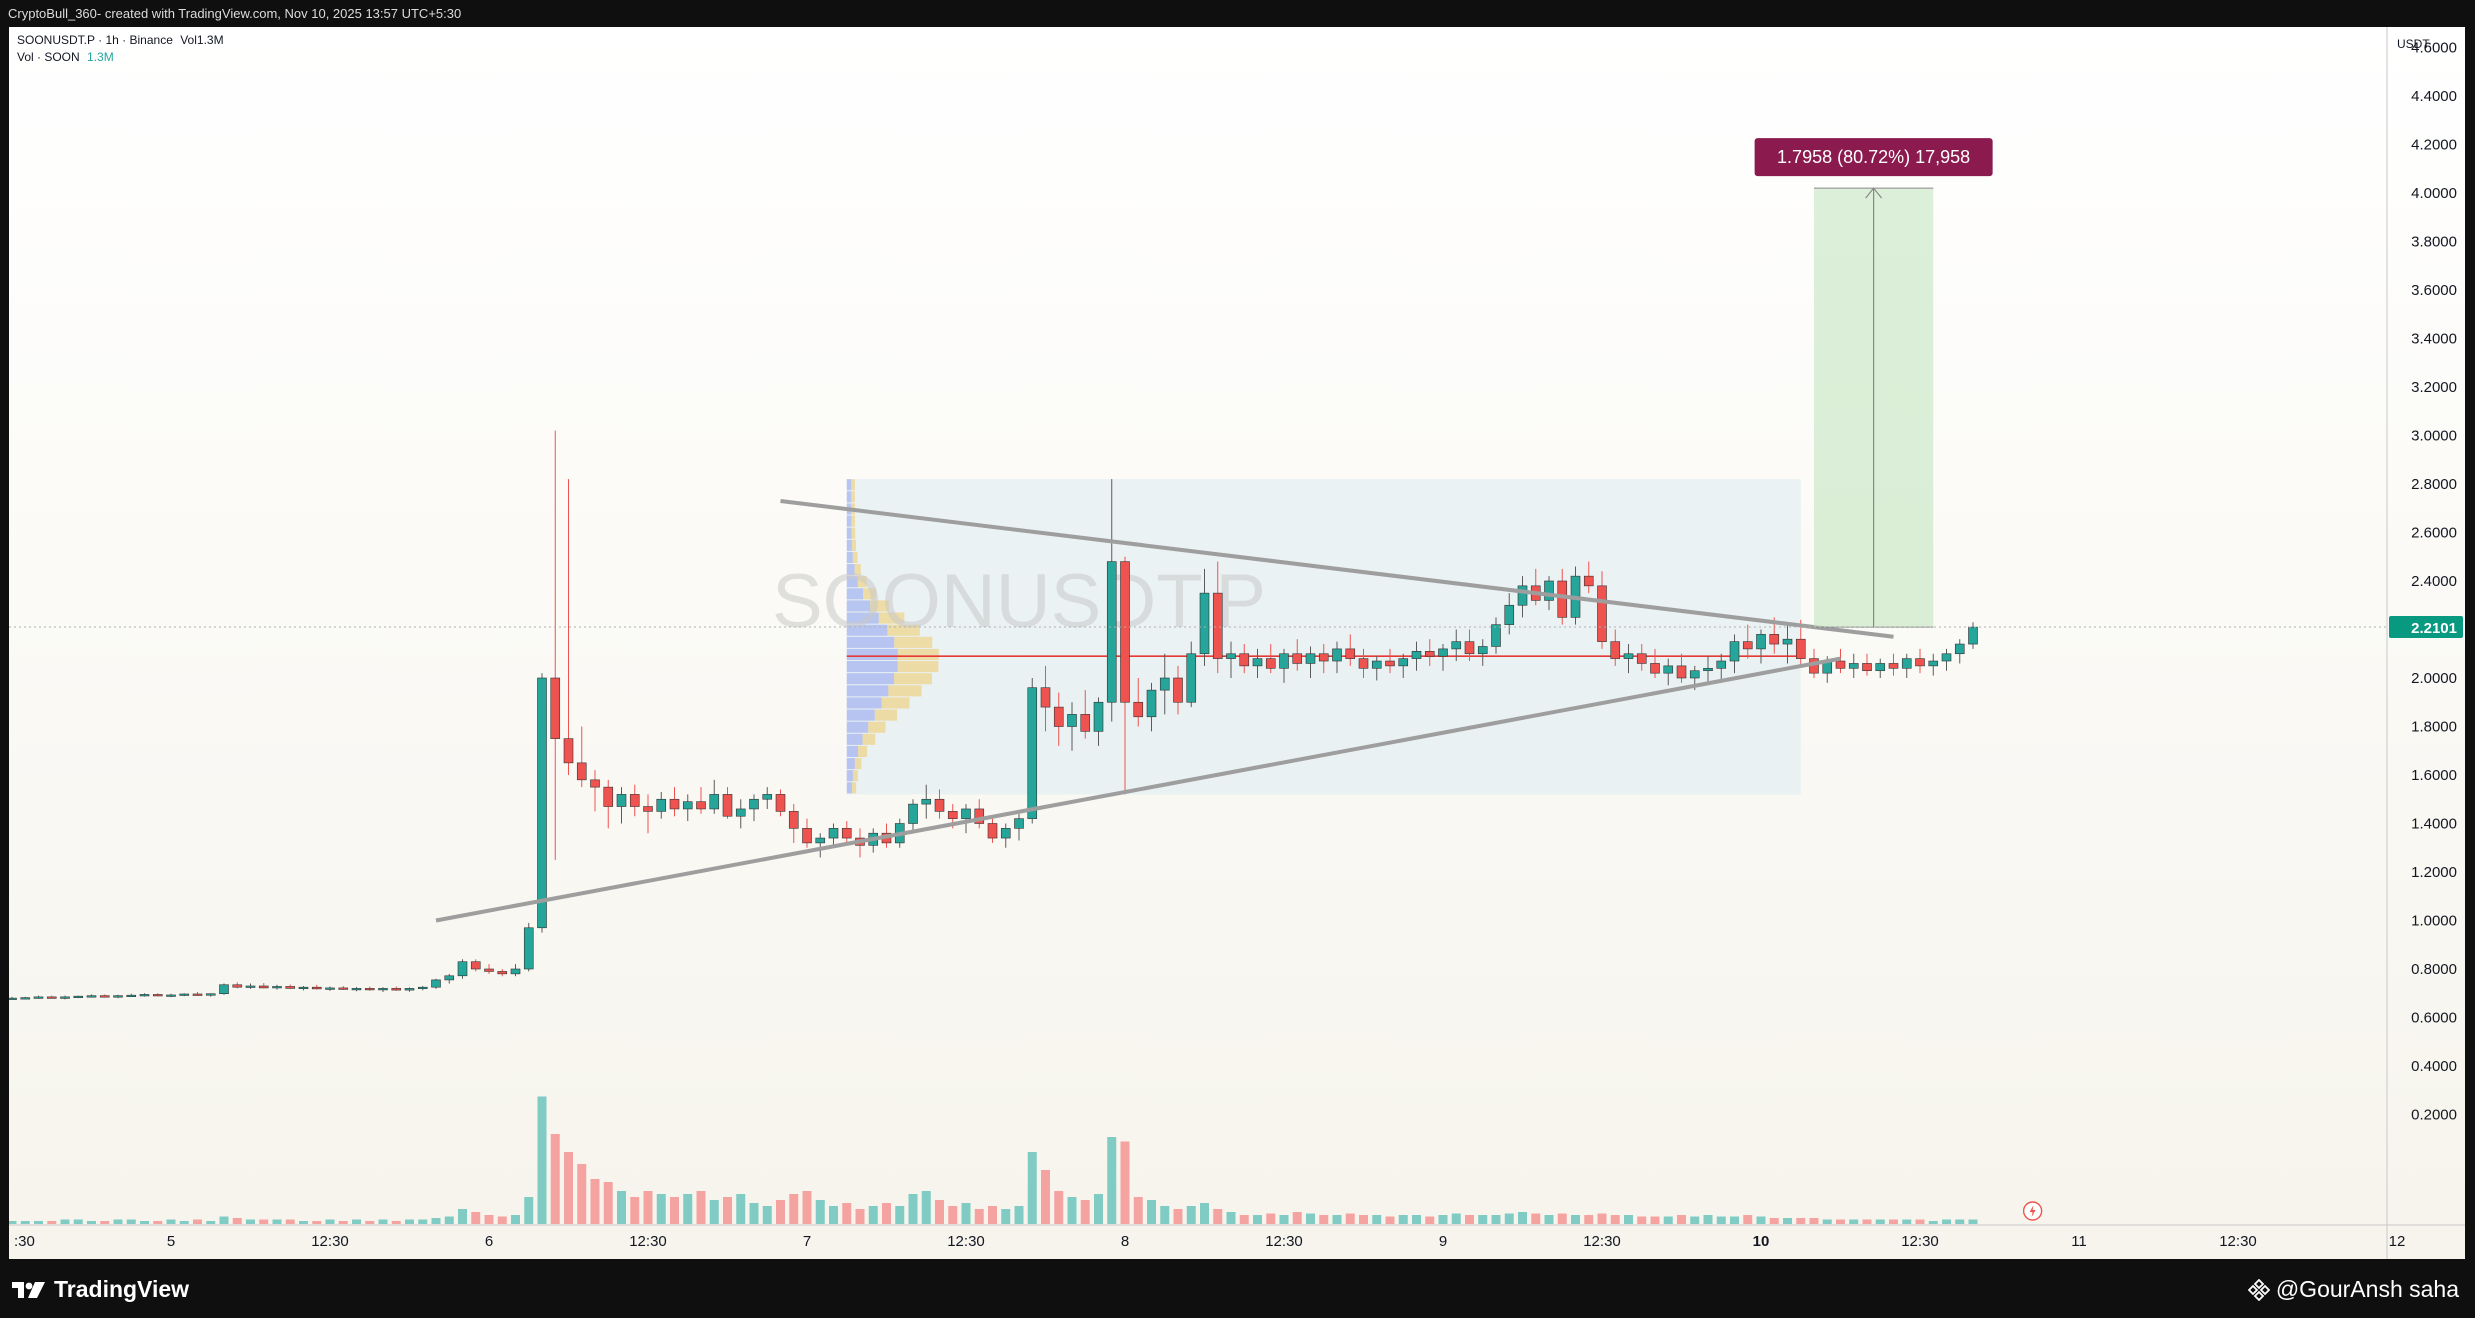  Describe the element at coordinates (2353, 1289) in the screenshot. I see `author-attribution: @GourAnsh saha` at that location.